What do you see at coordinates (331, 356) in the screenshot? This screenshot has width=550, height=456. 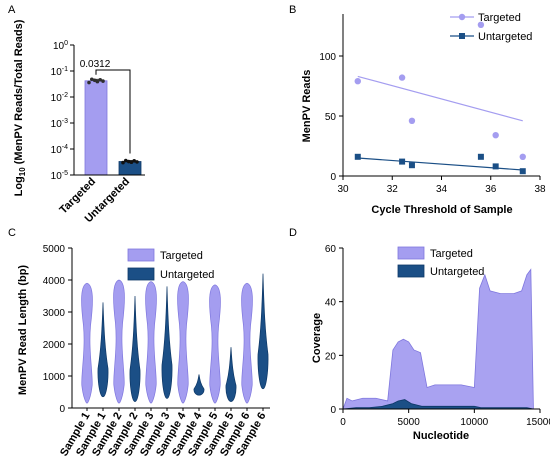 I see `panel-d-y-tick-label: 20` at bounding box center [331, 356].